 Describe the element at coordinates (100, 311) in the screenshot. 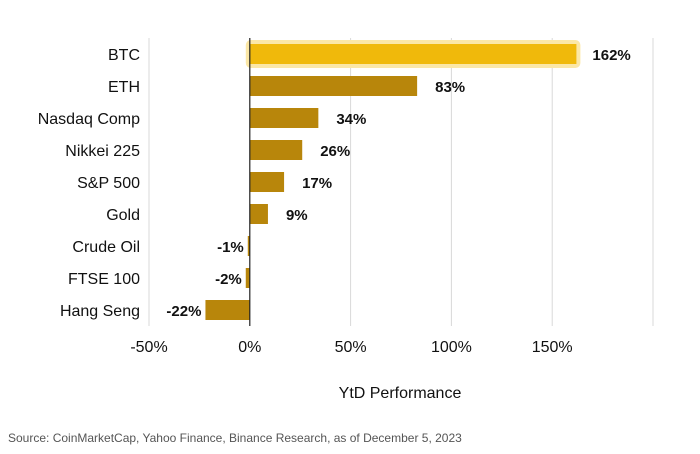

I see `category-label: Hang Seng` at that location.